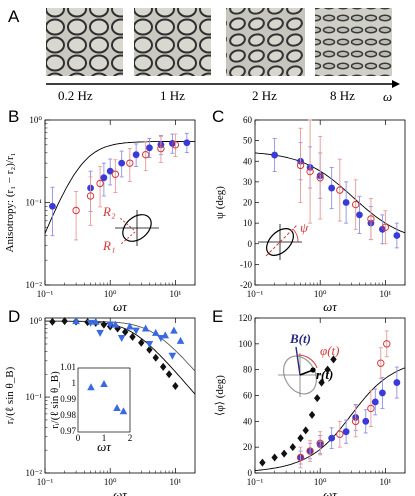 This screenshot has width=415, height=496. What do you see at coordinates (295, 235) in the screenshot?
I see `inset-angle-arc` at bounding box center [295, 235].